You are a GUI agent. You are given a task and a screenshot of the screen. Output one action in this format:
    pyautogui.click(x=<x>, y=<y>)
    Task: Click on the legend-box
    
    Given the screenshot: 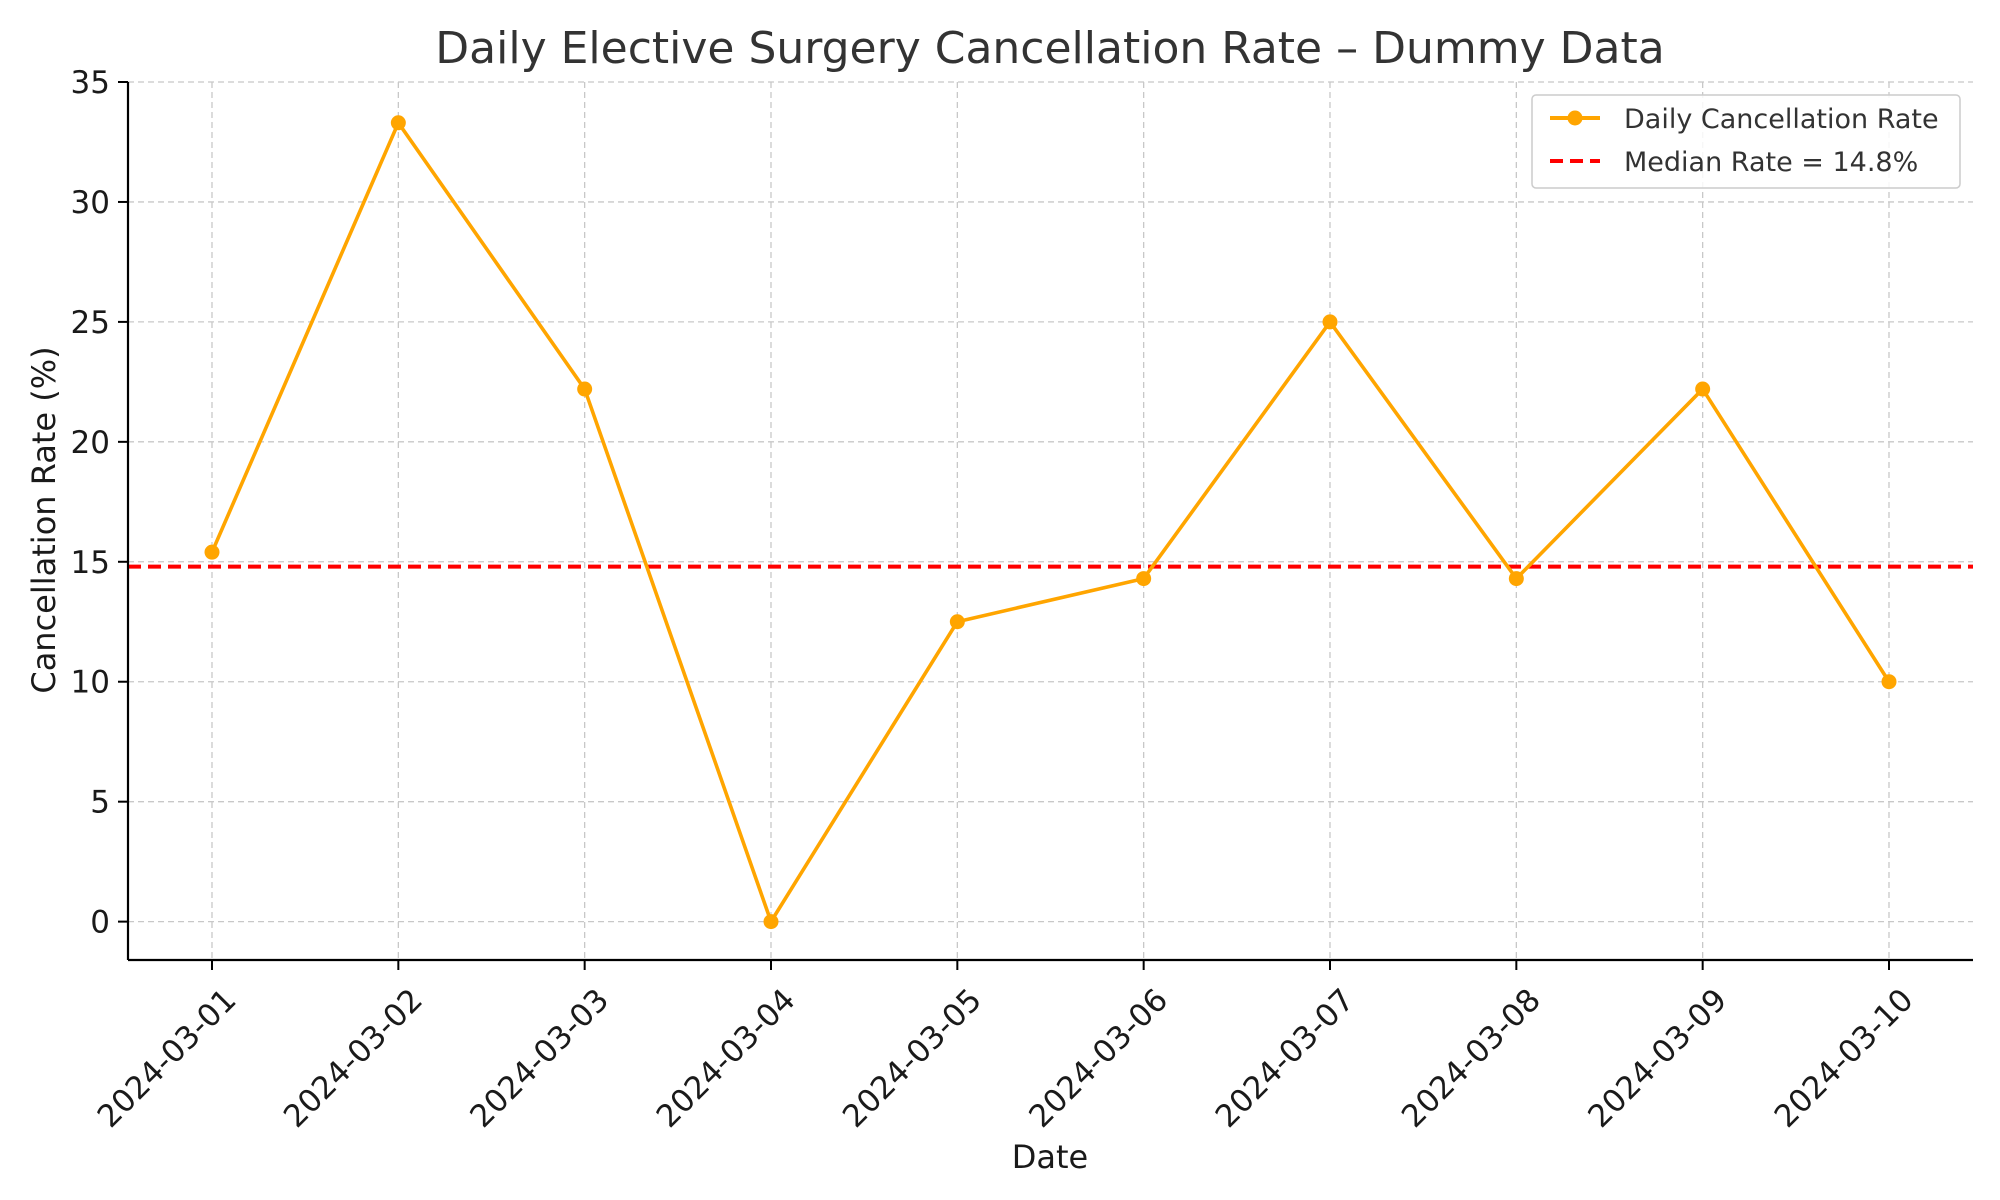 What is the action you would take?
    pyautogui.click(x=1746, y=141)
    